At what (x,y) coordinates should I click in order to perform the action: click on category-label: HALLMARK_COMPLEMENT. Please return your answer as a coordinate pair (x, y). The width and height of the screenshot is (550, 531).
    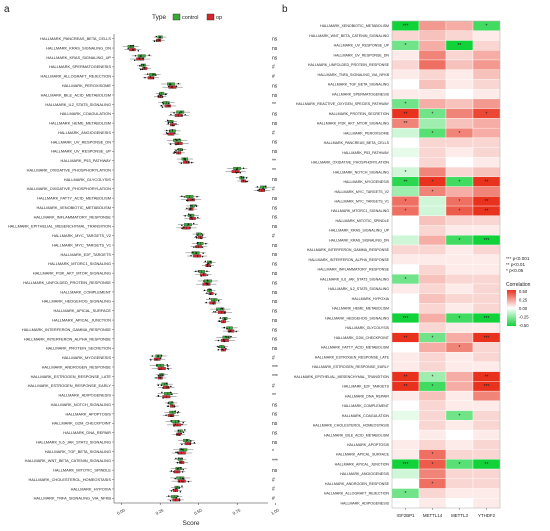
    Looking at the image, I should click on (85, 291).